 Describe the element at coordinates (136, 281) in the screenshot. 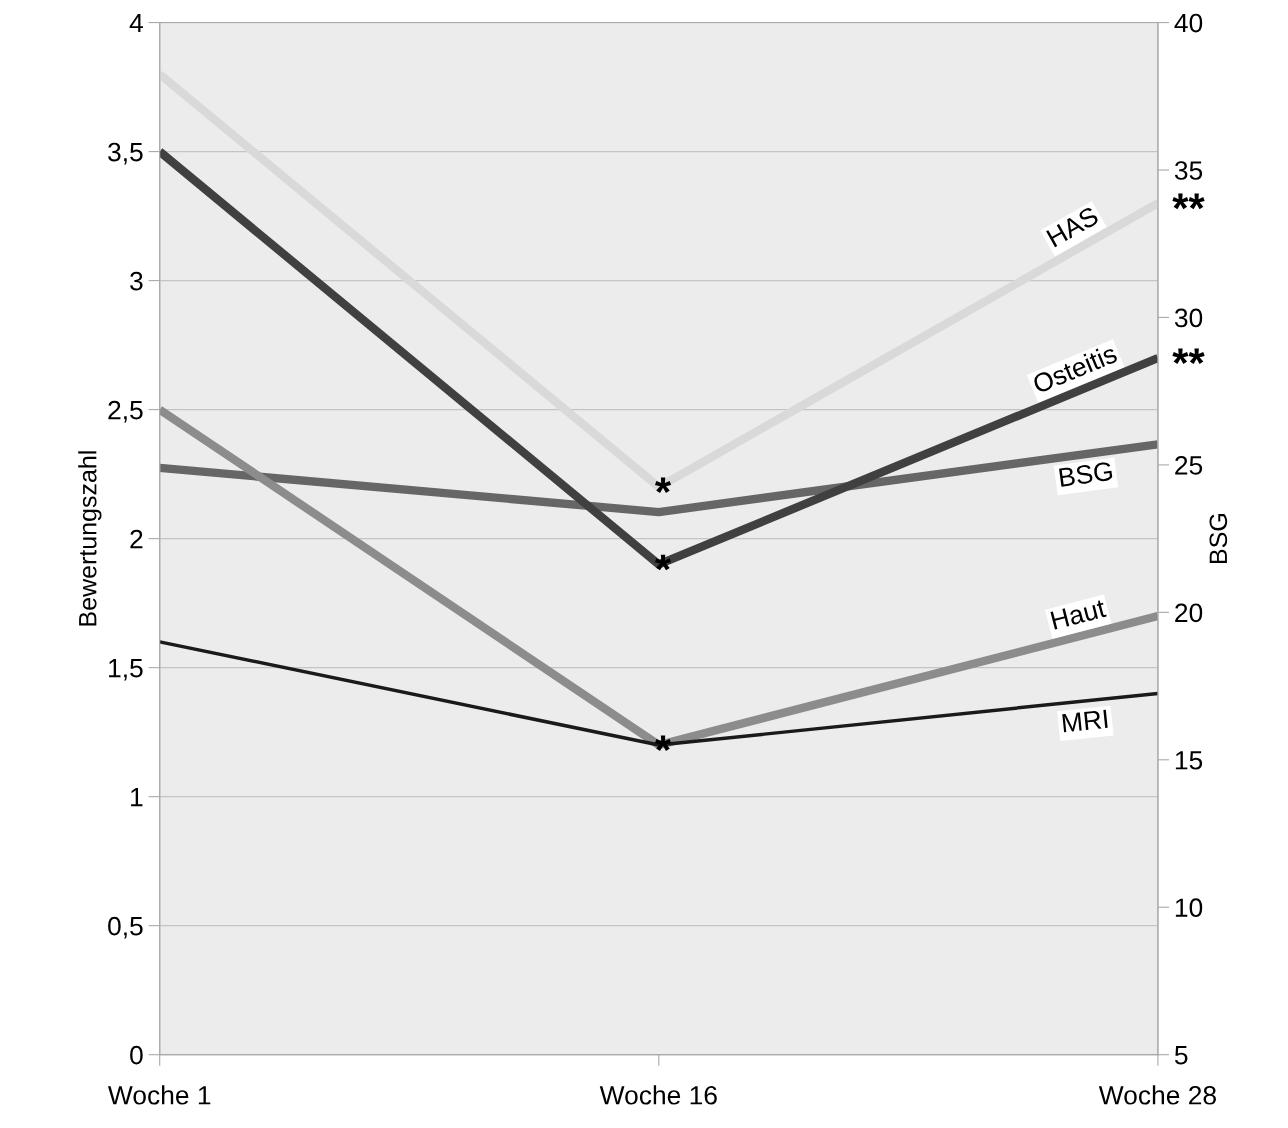

I see `y-tick-label: 3` at that location.